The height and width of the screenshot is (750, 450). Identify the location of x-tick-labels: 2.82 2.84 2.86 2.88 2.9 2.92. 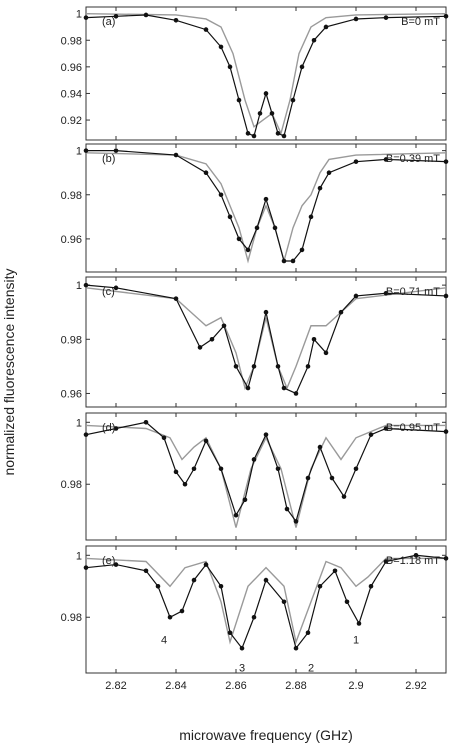
(265, 686).